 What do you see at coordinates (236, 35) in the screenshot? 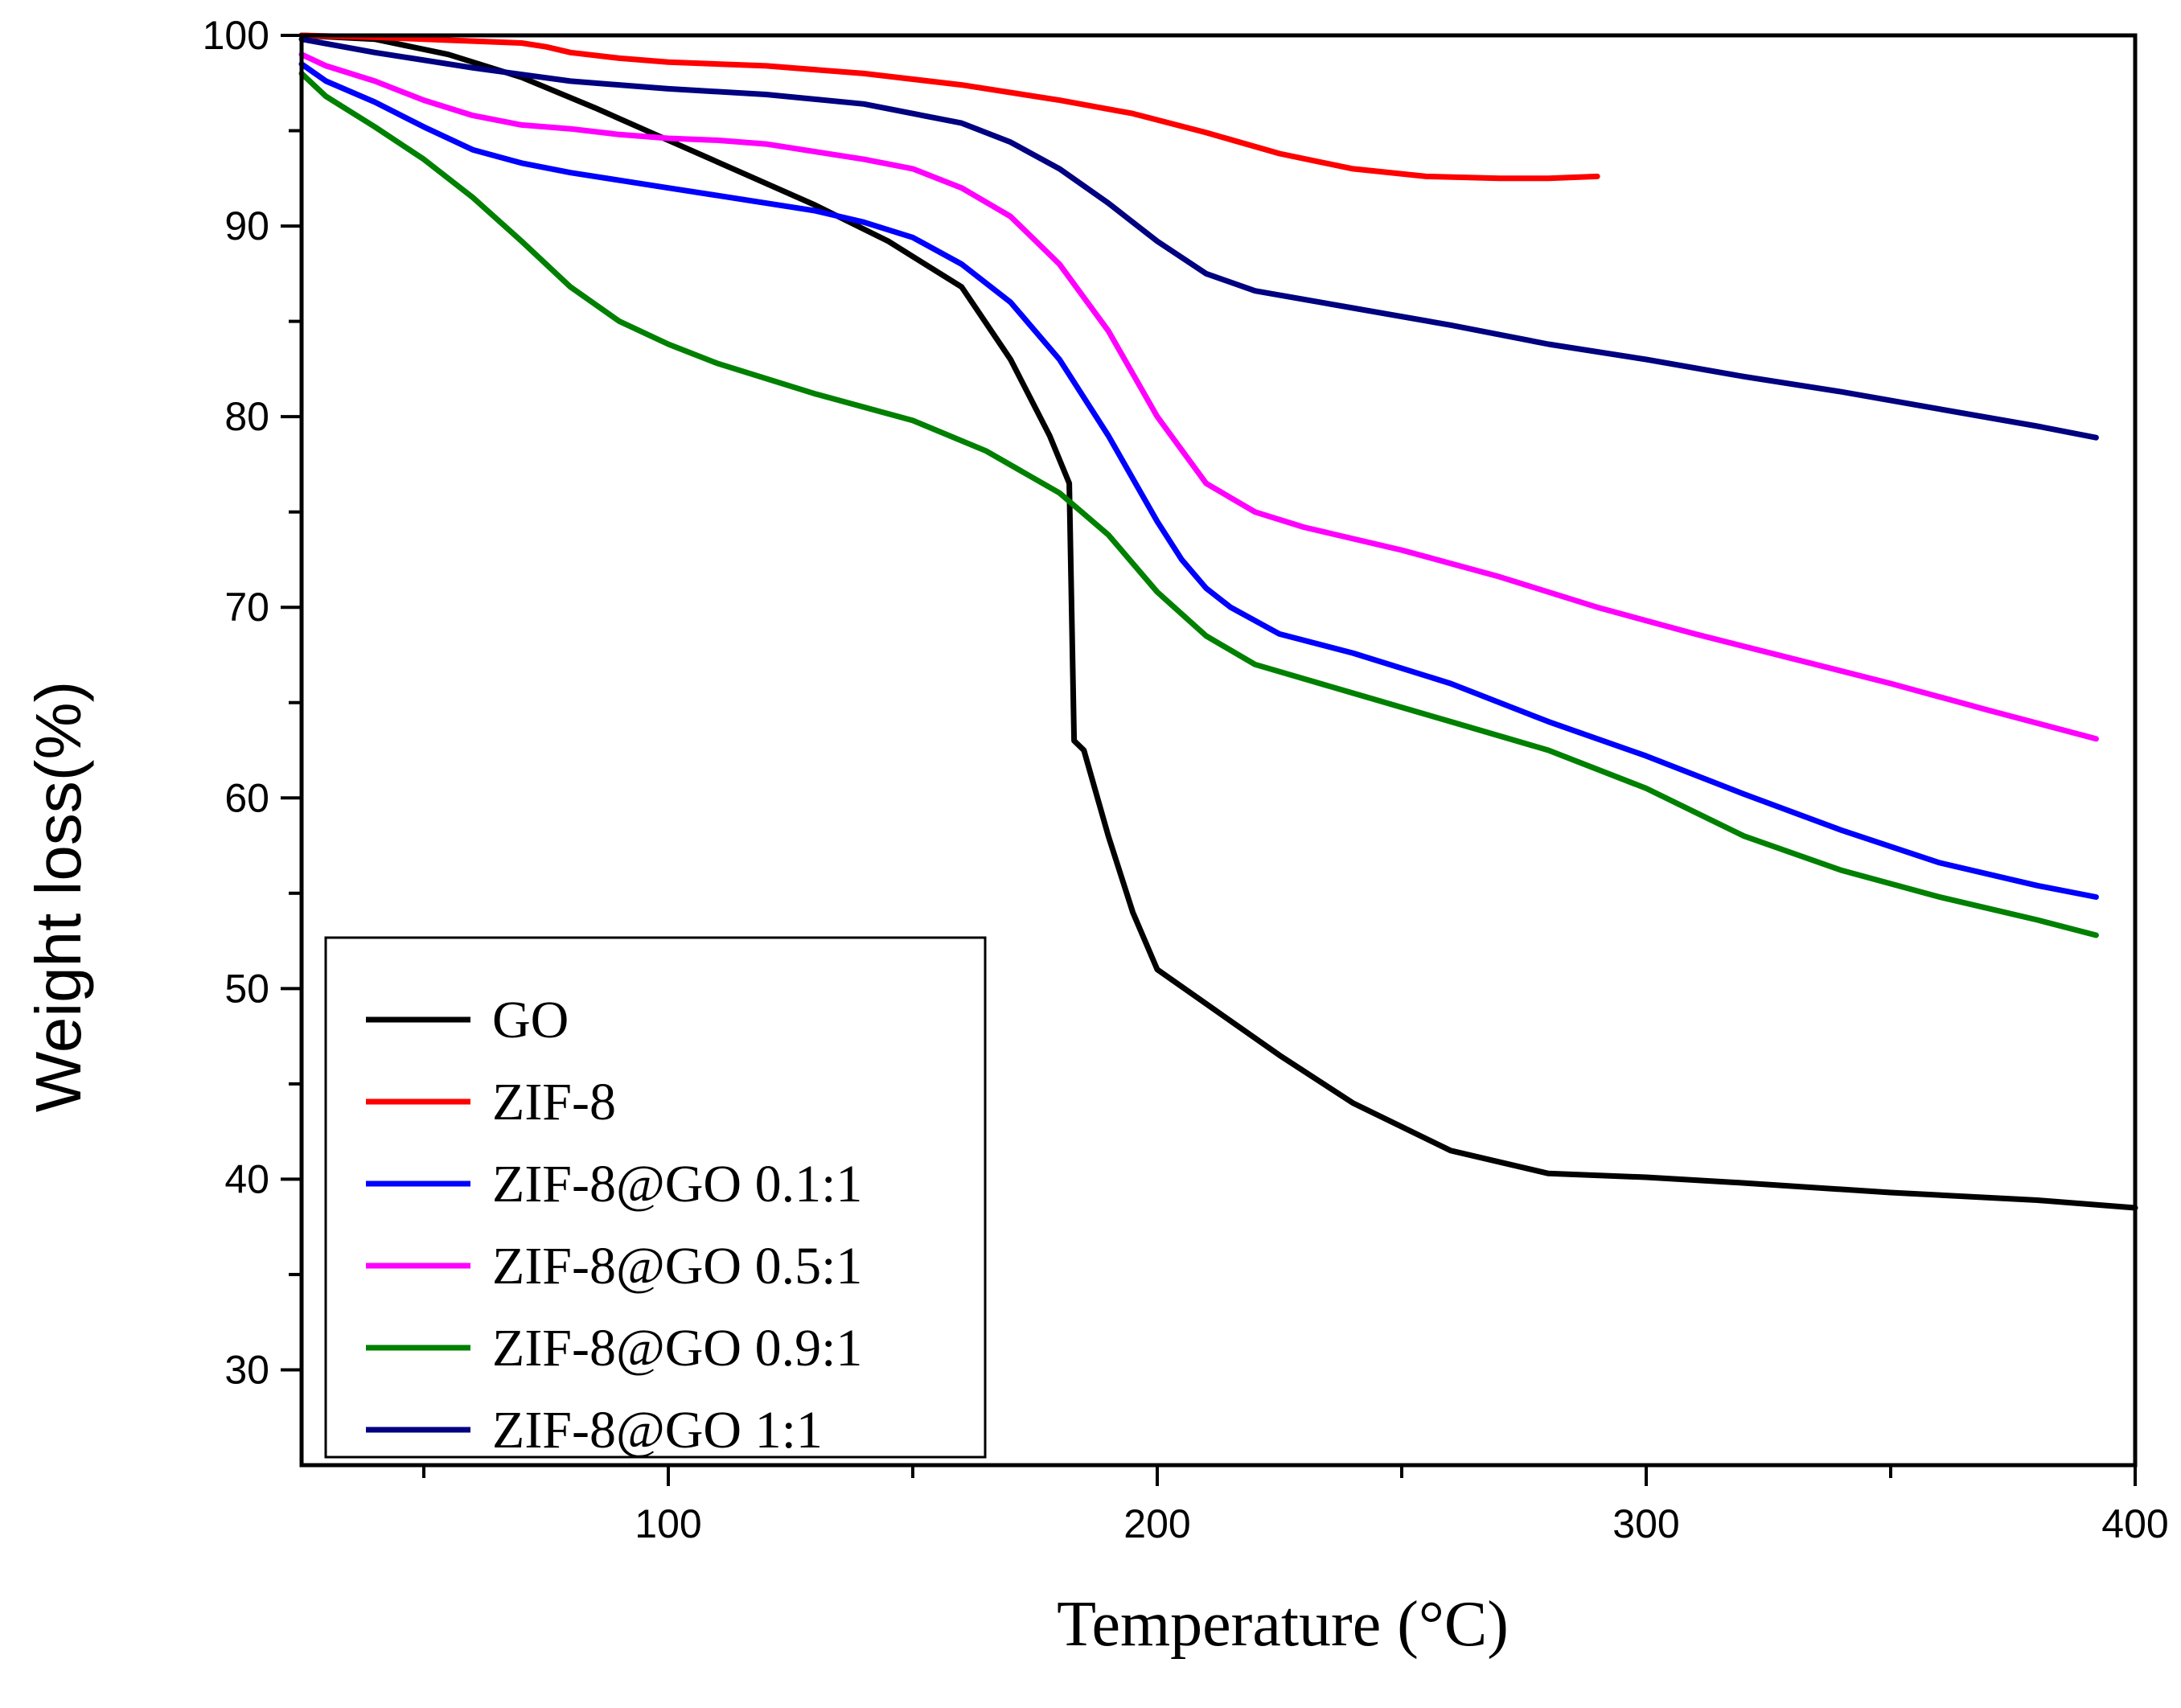
I see `y-tick-label: 100` at bounding box center [236, 35].